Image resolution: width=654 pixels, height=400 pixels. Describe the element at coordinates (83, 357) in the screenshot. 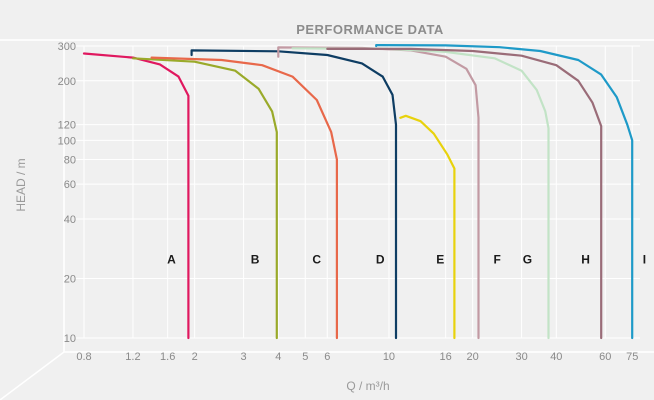

I see `x-tick-label: 0.8` at that location.